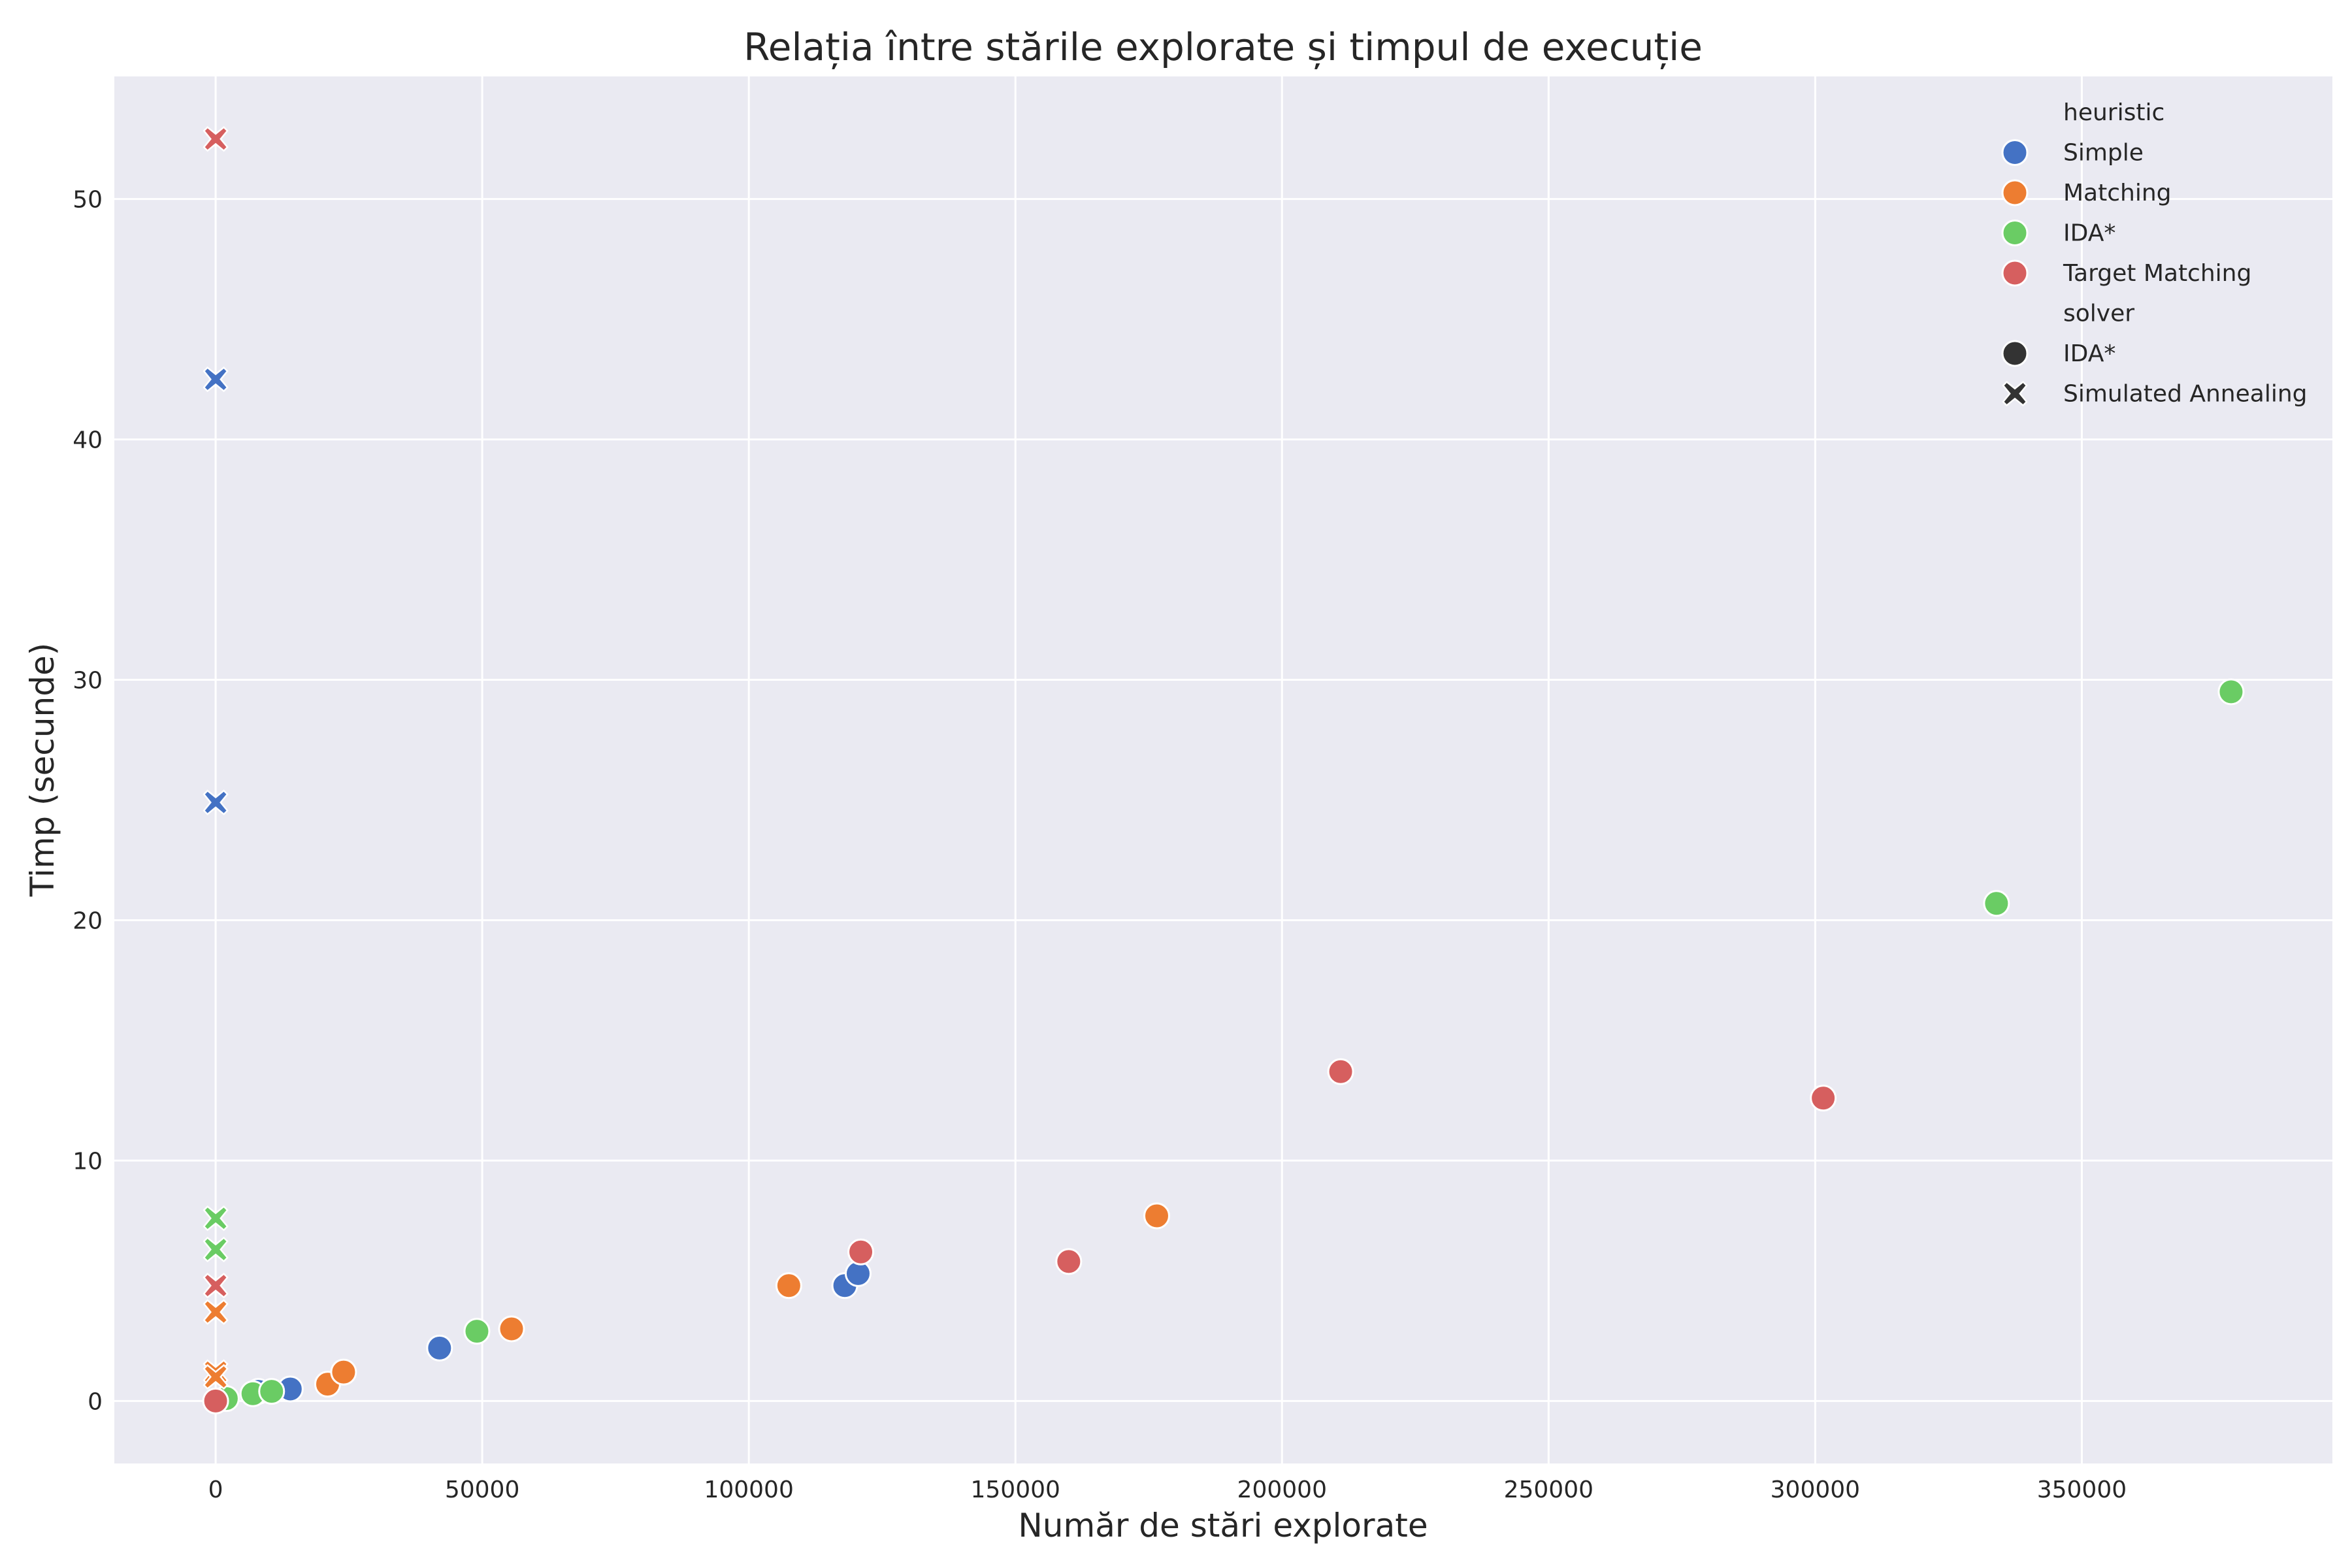 The height and width of the screenshot is (1568, 2352). Describe the element at coordinates (482, 1490) in the screenshot. I see `x-tick-label: 50000` at that location.